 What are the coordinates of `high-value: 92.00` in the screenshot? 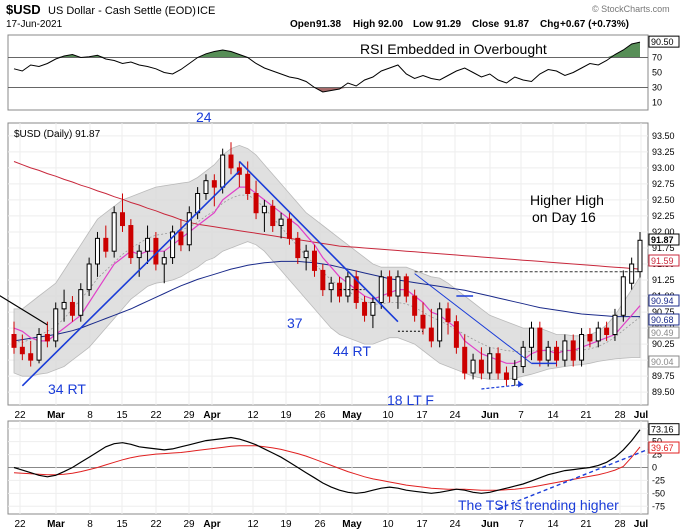 It's located at (390, 24).